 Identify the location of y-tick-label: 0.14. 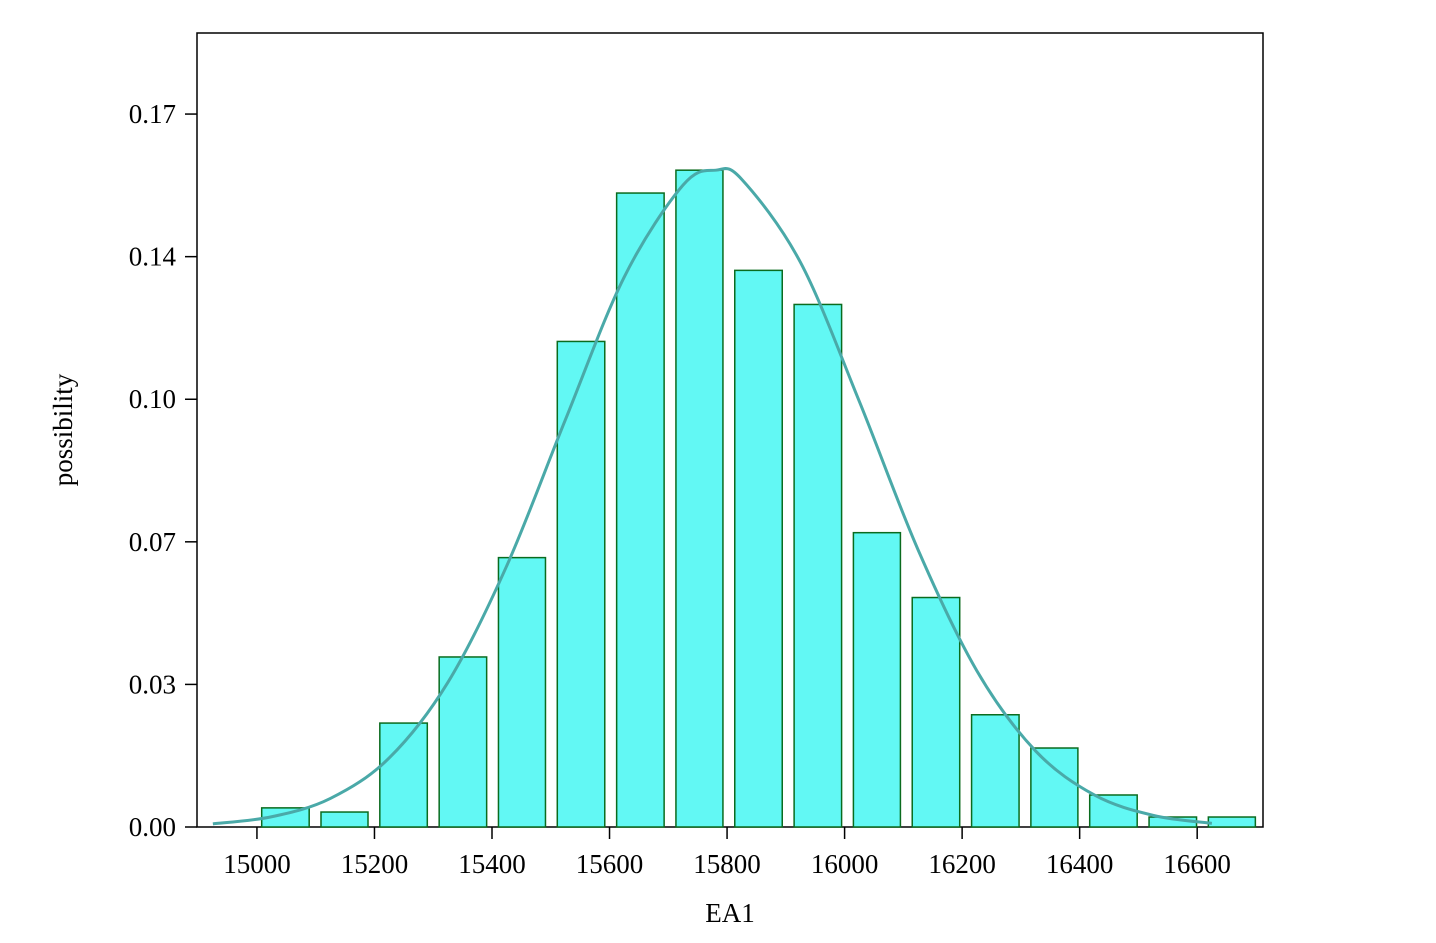
(153, 257).